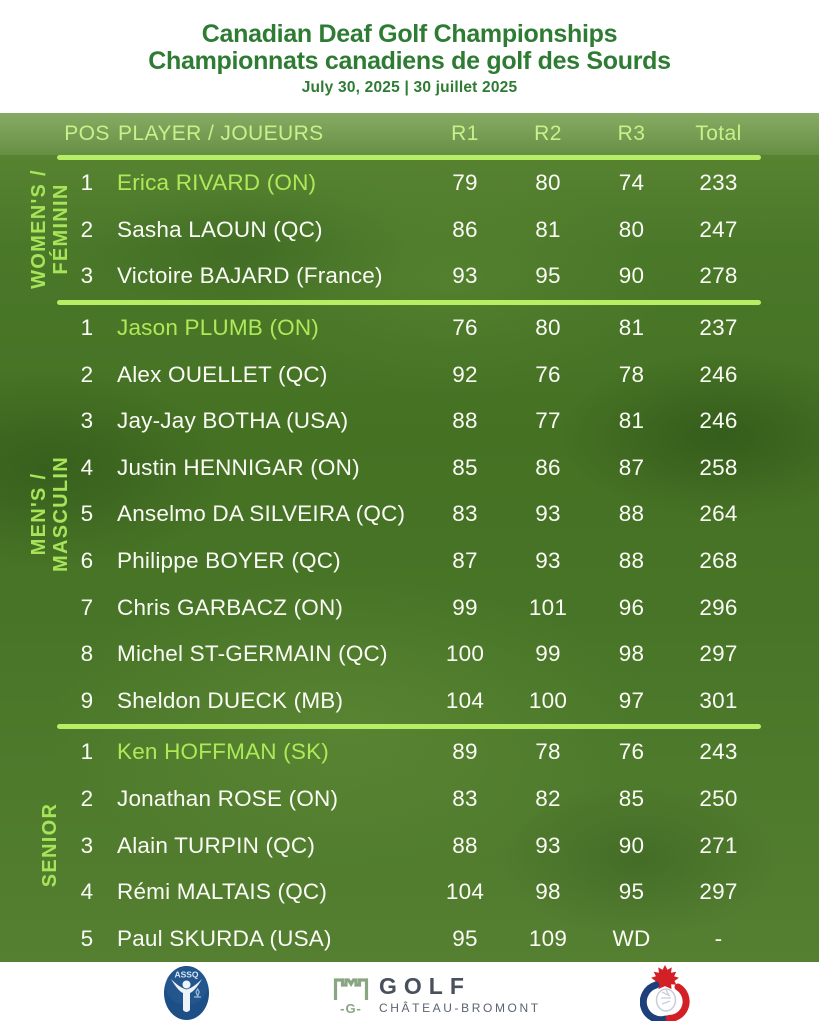  What do you see at coordinates (465, 183) in the screenshot?
I see `r1-cell: 79` at bounding box center [465, 183].